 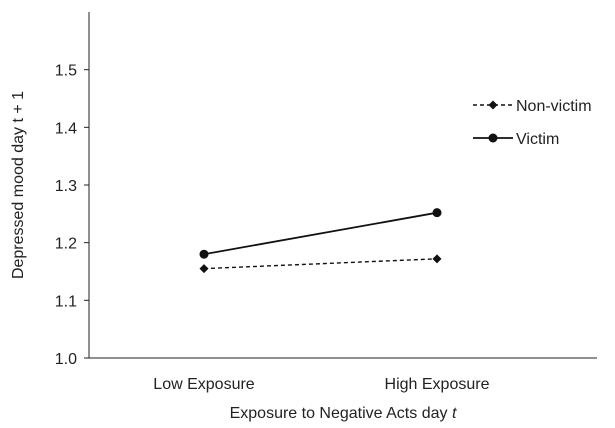 I want to click on x-tick-group: Low Exposure High Exposure, so click(x=321, y=384).